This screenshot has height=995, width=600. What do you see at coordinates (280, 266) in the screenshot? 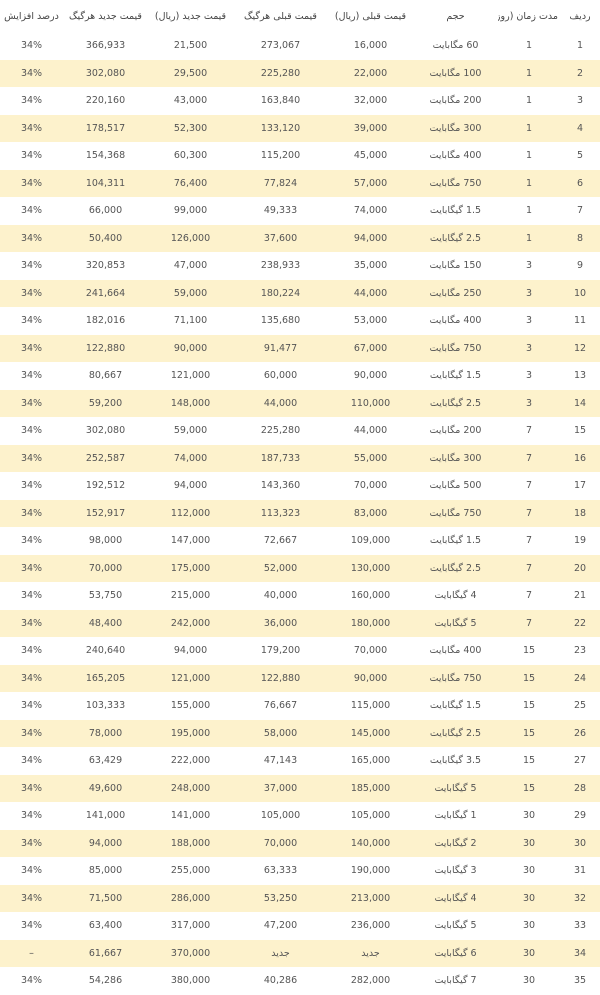
I see `table-cell: 238,933` at bounding box center [280, 266].